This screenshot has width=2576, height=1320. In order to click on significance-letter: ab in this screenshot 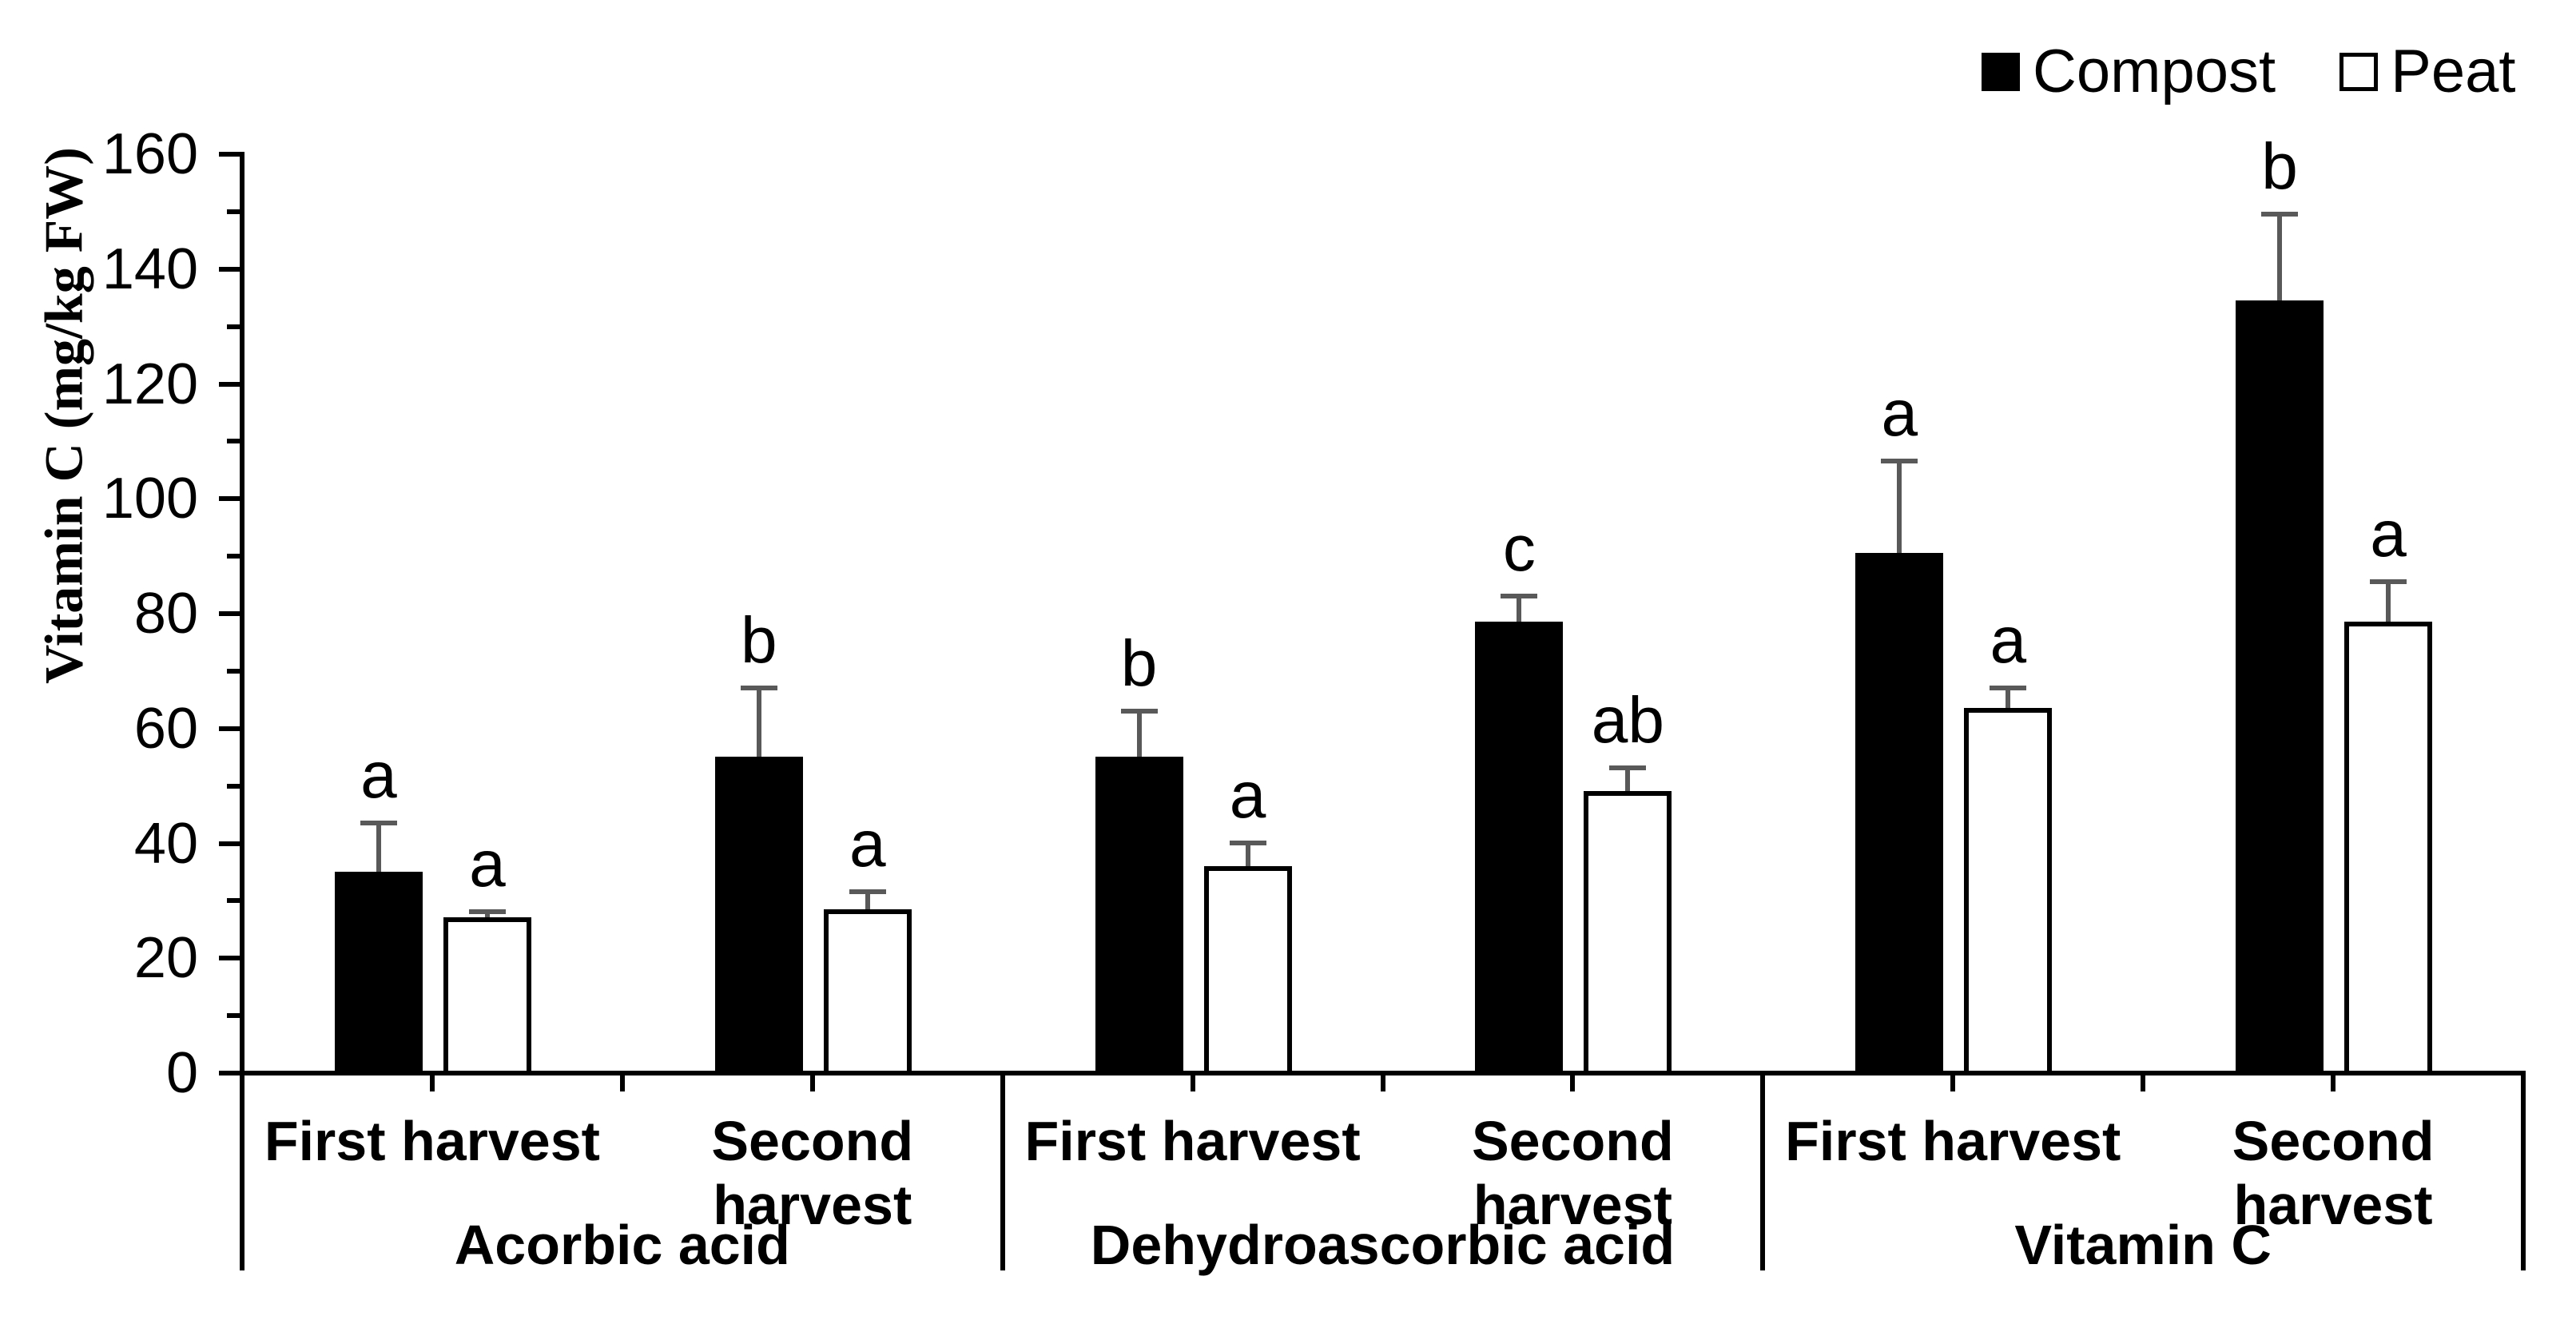, I will do `click(1628, 720)`.